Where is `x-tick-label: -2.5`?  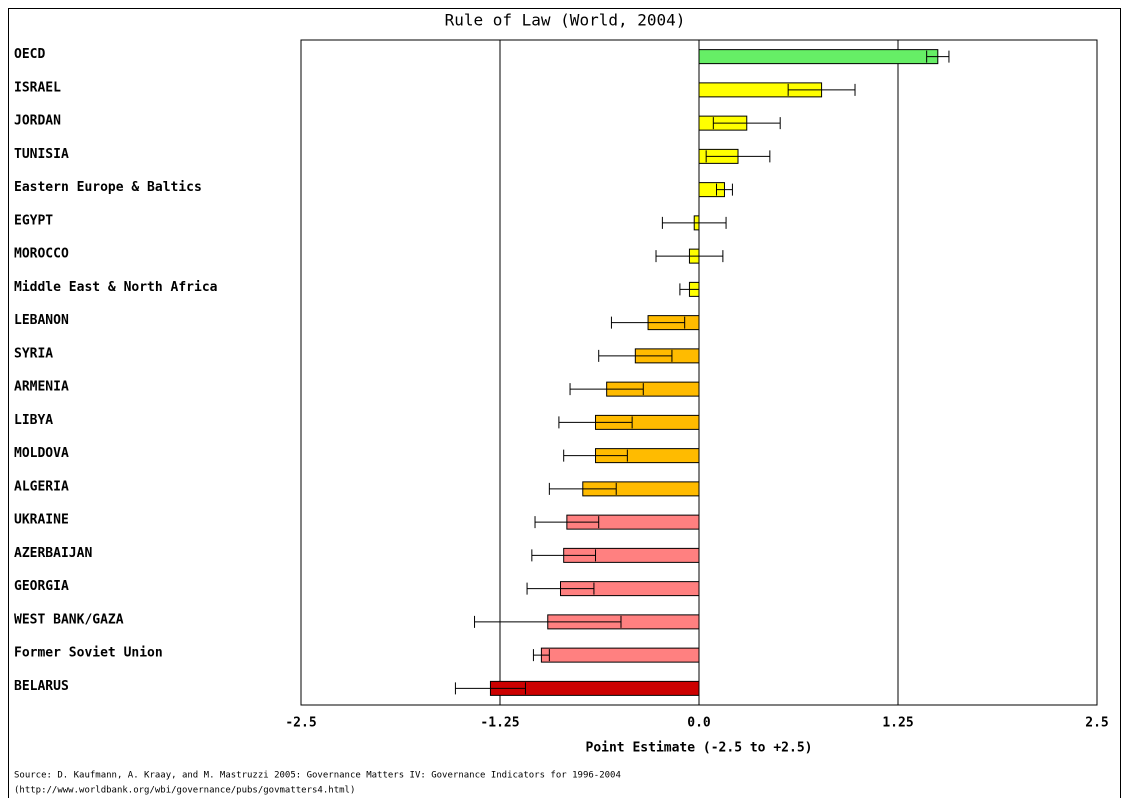
x-tick-label: -2.5 is located at coordinates (300, 723).